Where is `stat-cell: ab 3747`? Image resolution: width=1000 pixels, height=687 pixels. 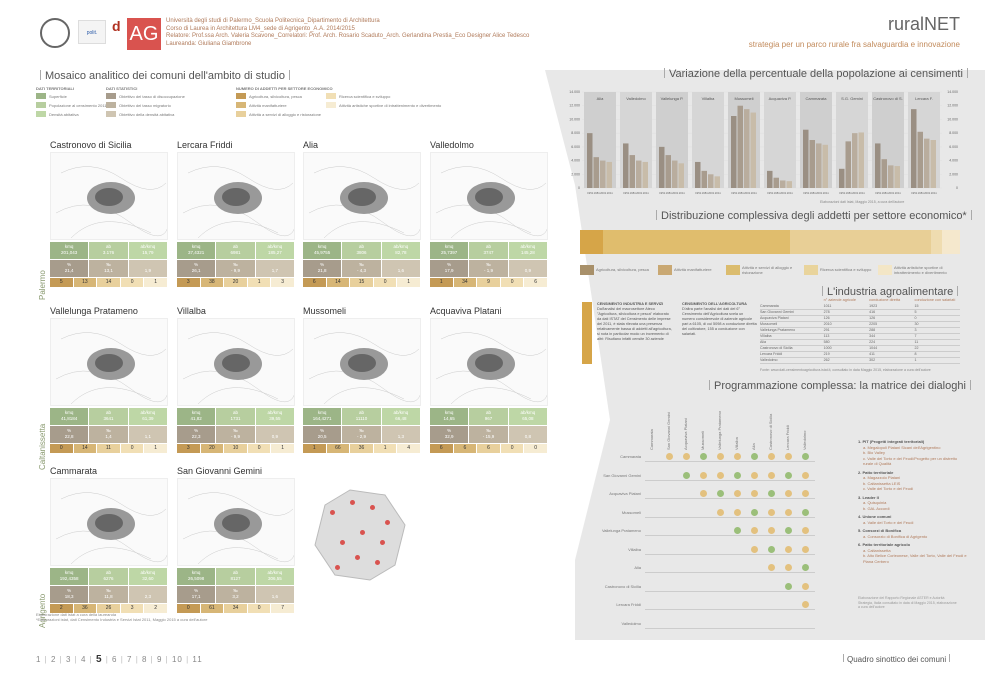
stat-cell: ab 3747 is located at coordinates (488, 250).